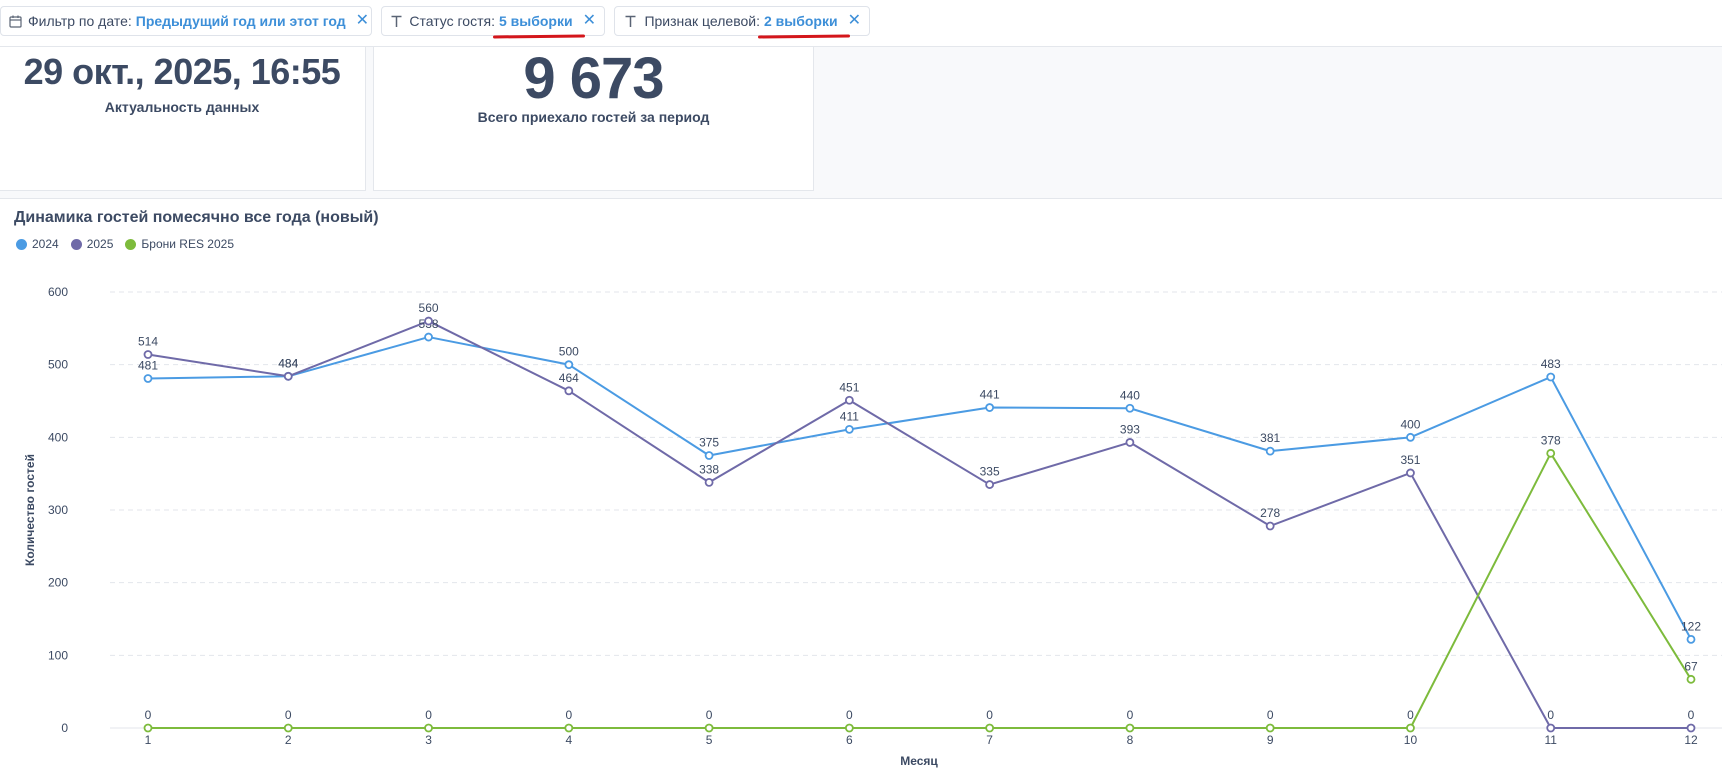 The width and height of the screenshot is (1722, 769). Describe the element at coordinates (45, 244) in the screenshot. I see `legend-label: 2024` at that location.